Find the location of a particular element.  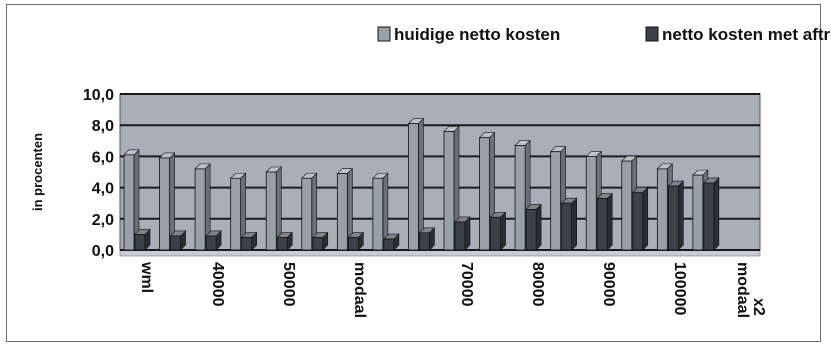

y-tick-label: 8,0 is located at coordinates (103, 126).